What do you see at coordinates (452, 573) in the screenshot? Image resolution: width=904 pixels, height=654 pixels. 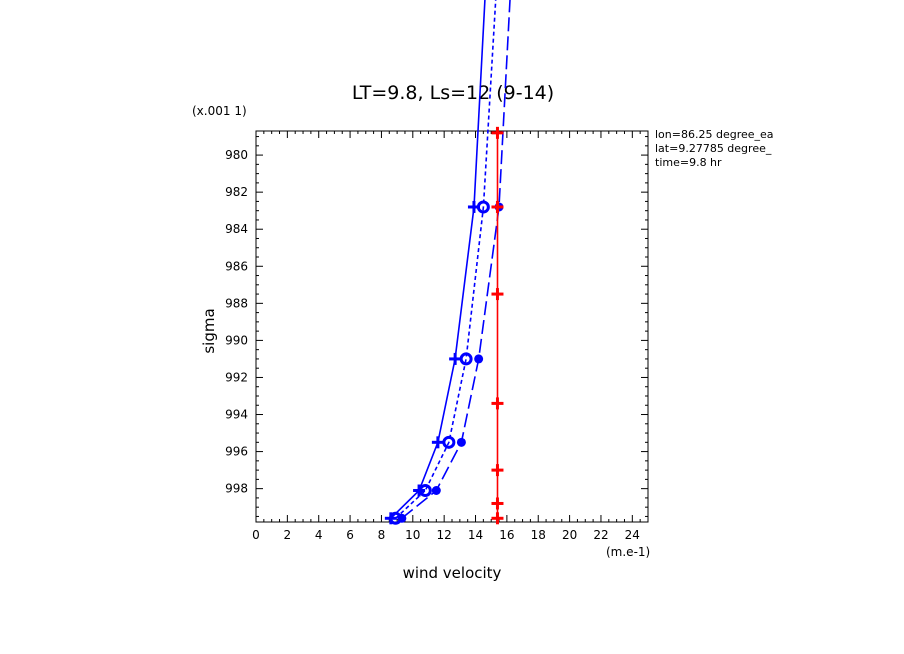 I see `x-axis-label: wind velocity` at bounding box center [452, 573].